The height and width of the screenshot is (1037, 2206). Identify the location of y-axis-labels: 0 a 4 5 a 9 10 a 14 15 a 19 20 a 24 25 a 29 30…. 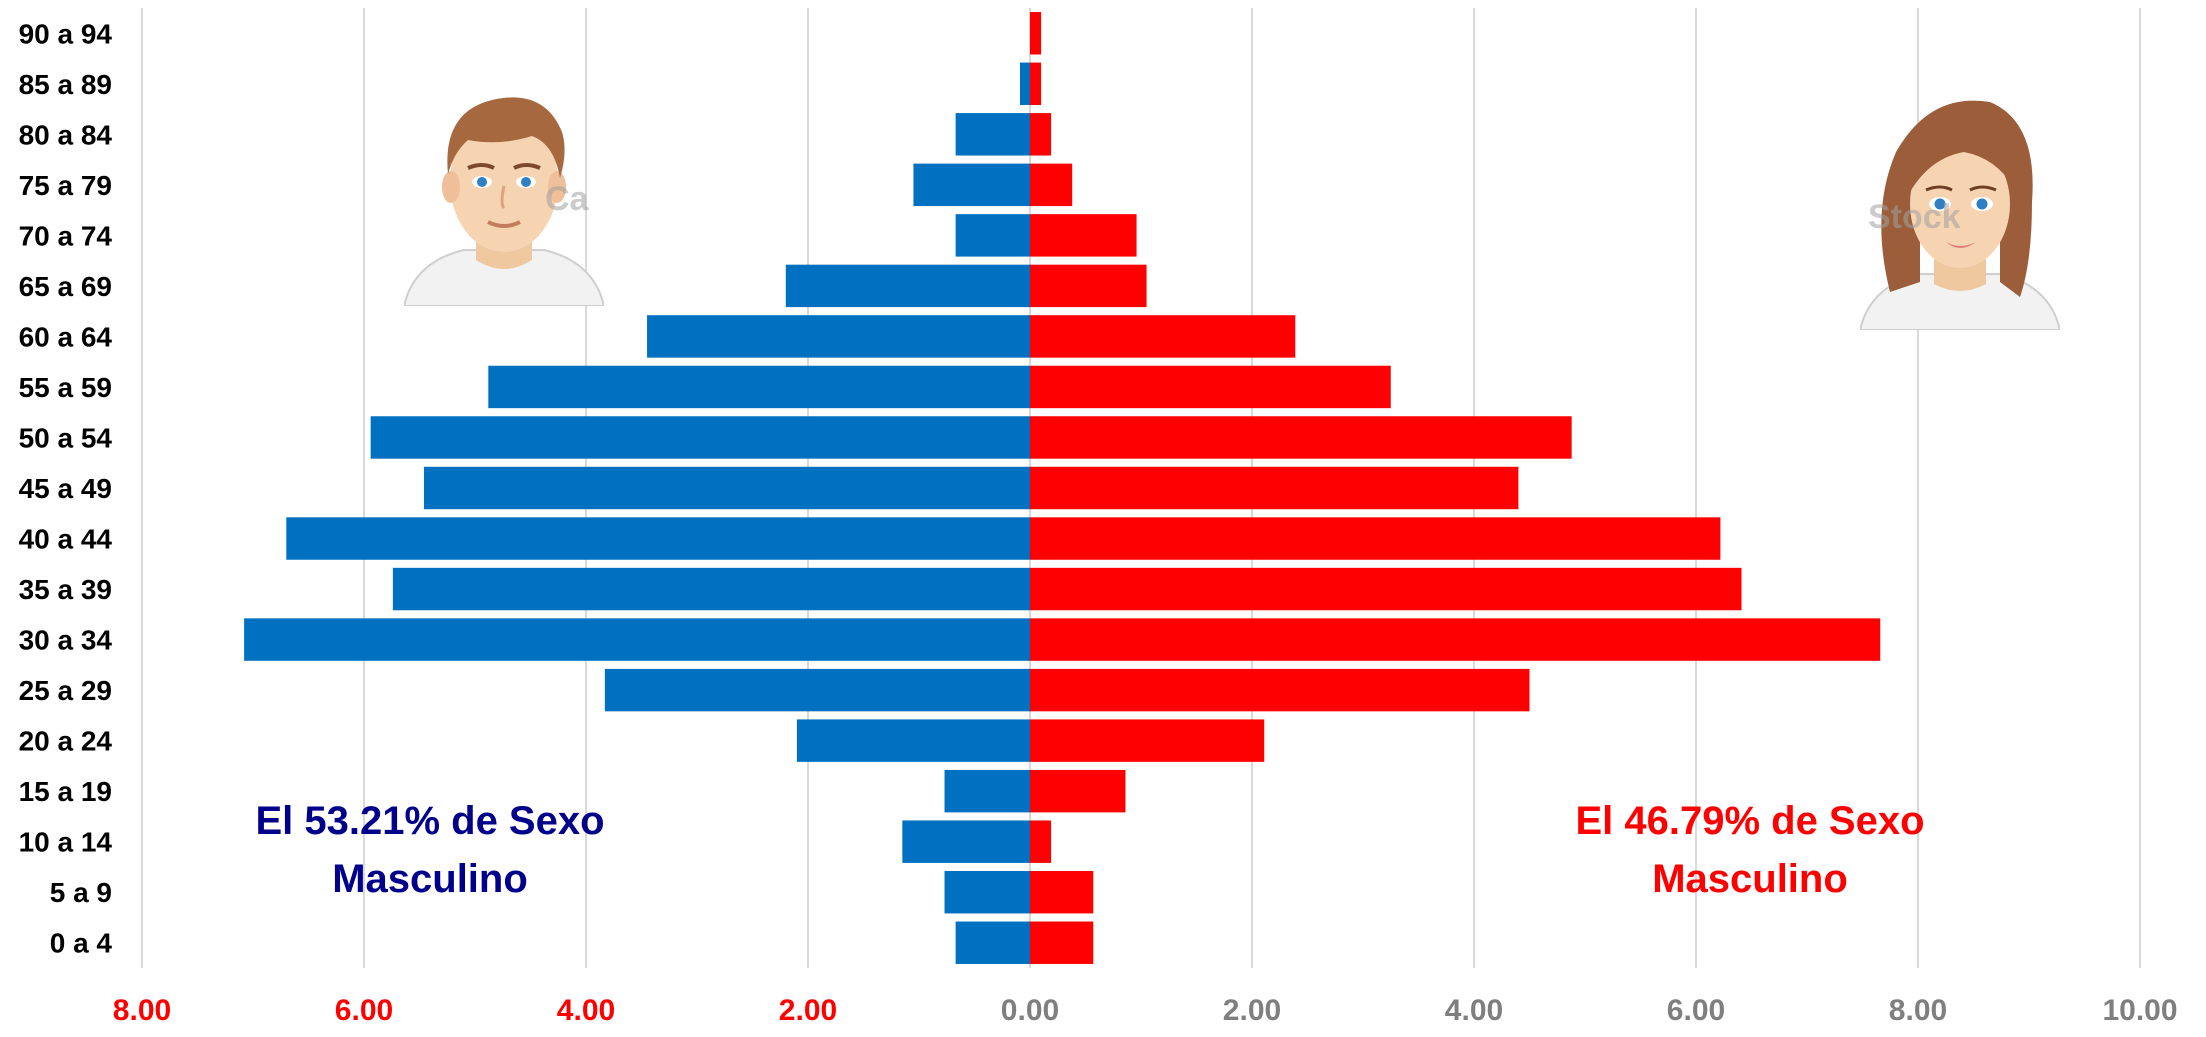
(66, 488).